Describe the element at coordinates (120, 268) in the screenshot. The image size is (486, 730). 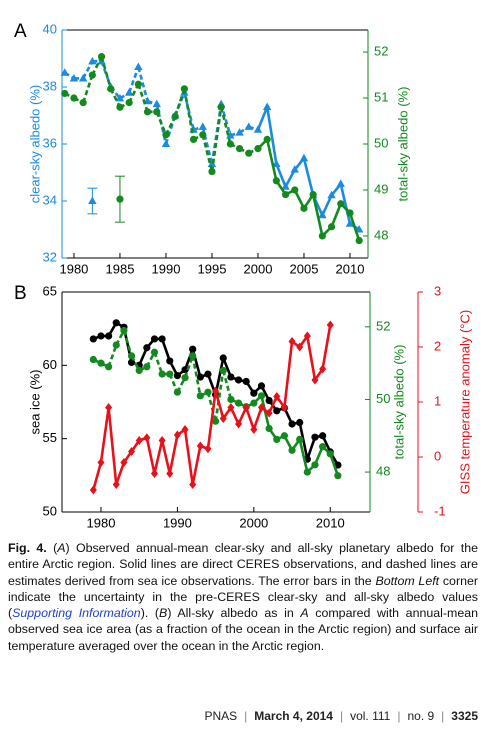
I see `x-tick-label: 1985` at that location.